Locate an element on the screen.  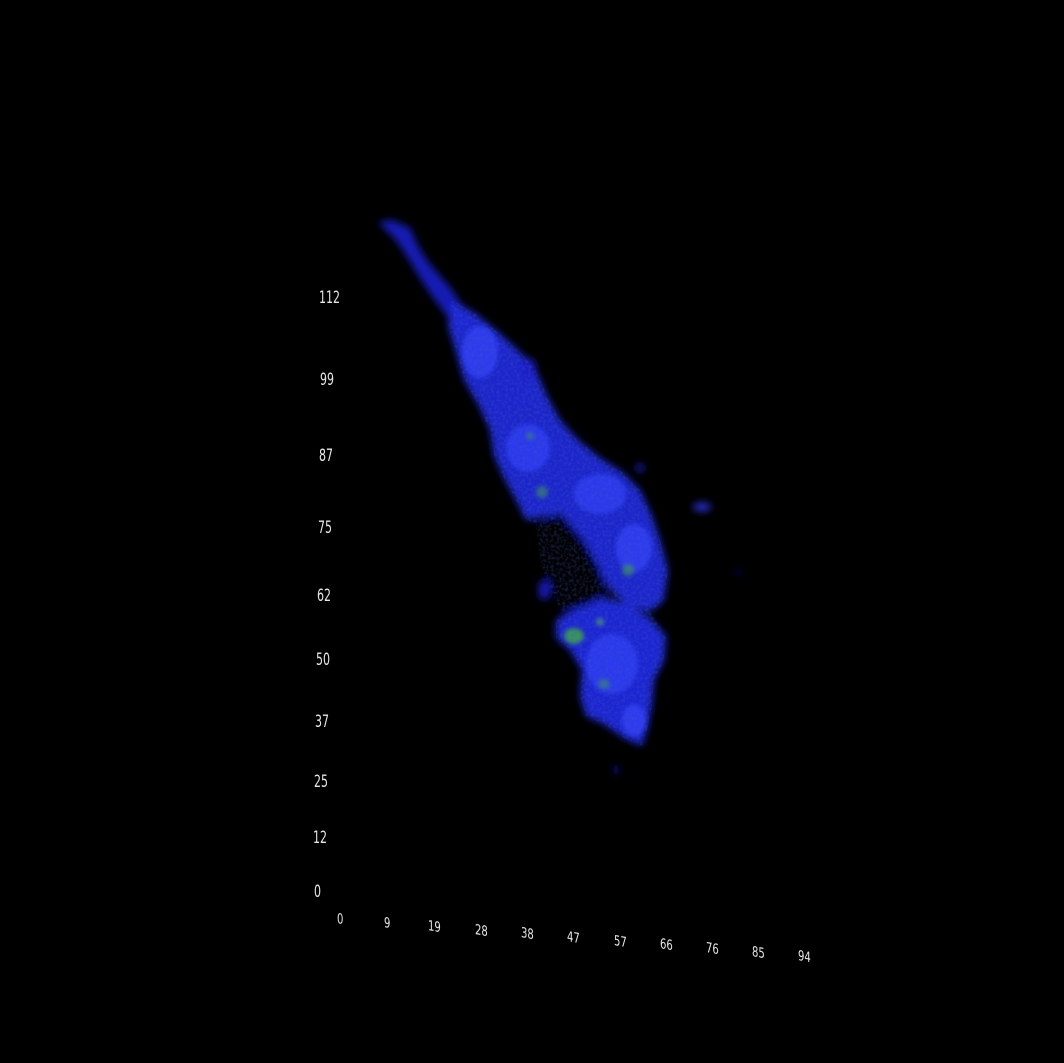
x-tick-label: 9 is located at coordinates (387, 924).